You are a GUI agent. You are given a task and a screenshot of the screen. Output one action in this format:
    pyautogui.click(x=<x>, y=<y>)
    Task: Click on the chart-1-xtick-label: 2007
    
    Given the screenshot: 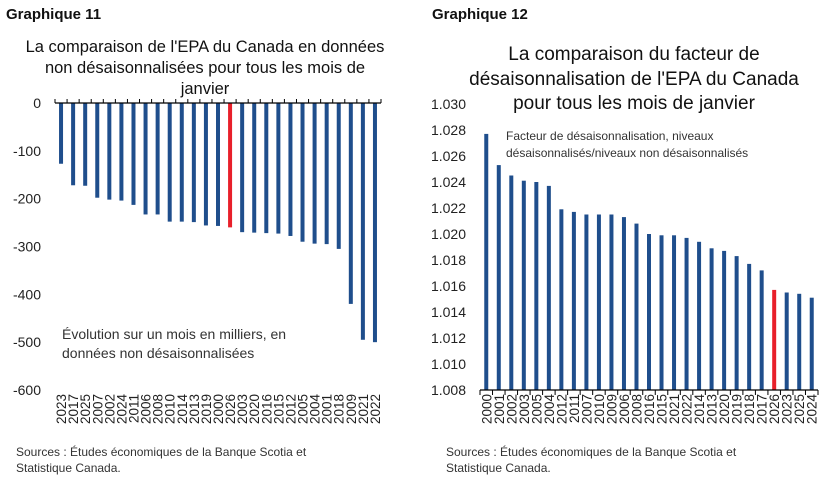 What is the action you would take?
    pyautogui.click(x=586, y=409)
    